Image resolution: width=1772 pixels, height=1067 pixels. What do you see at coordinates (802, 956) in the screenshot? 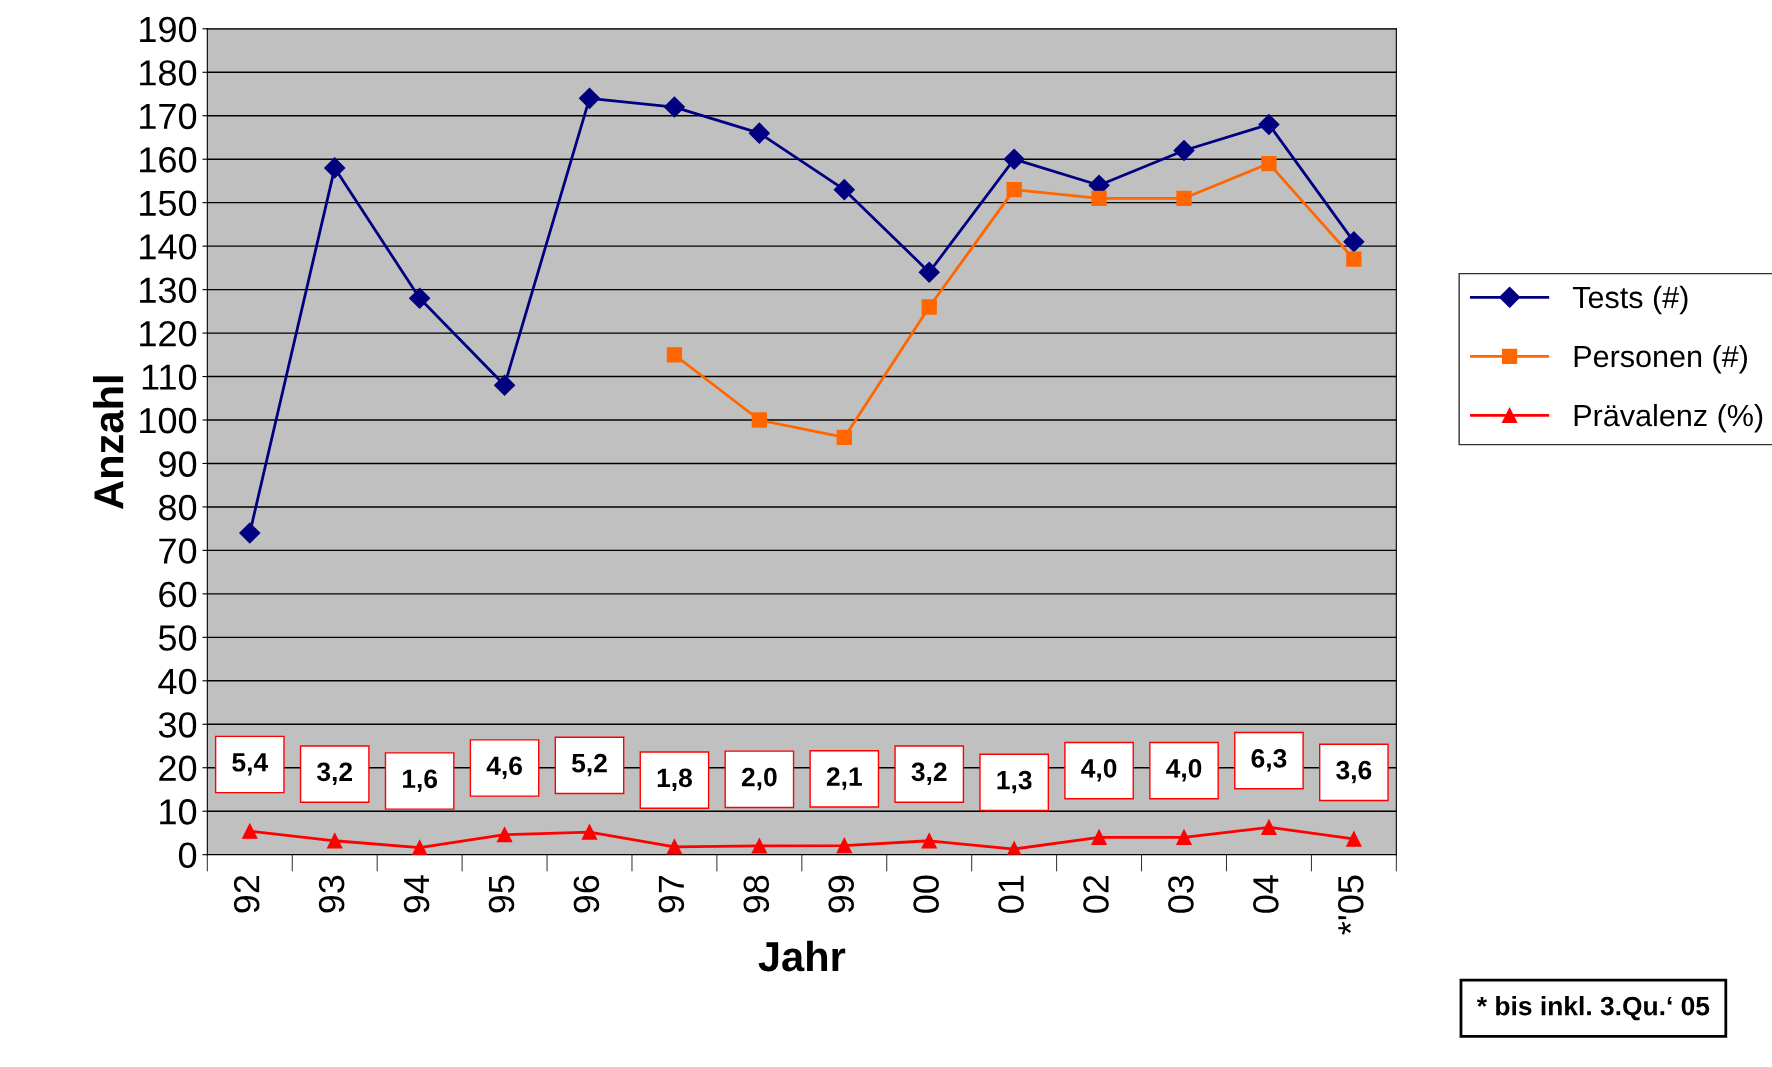
I see `x-axis-title: Jahr` at bounding box center [802, 956].